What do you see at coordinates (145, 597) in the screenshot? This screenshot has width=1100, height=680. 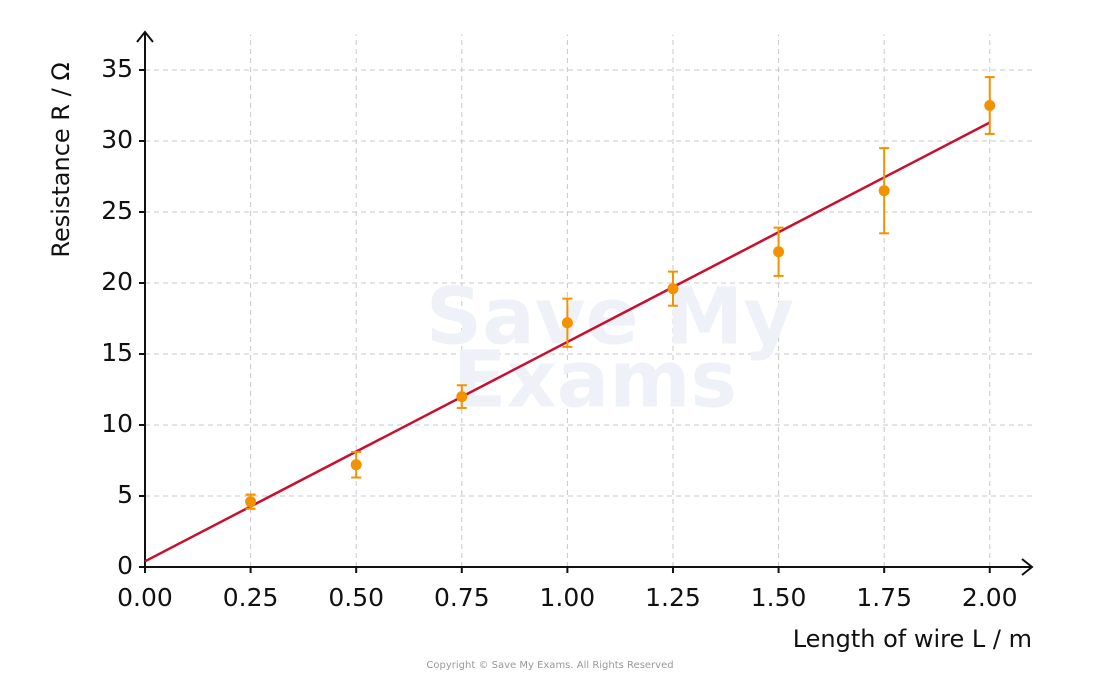 I see `x-tick-label: 0.00` at bounding box center [145, 597].